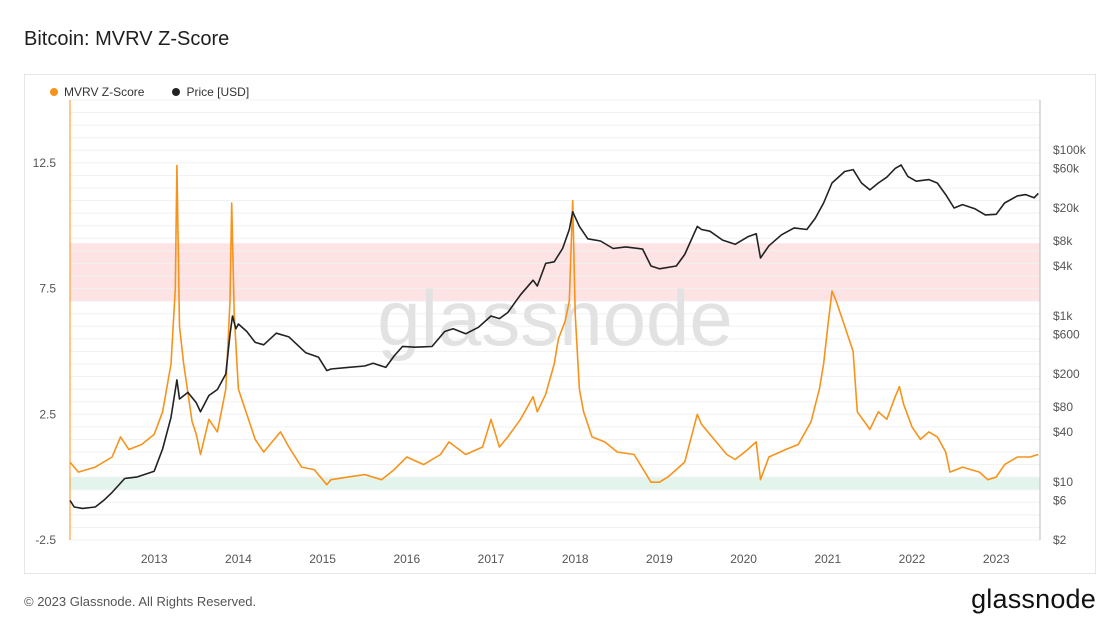 The height and width of the screenshot is (630, 1120). Describe the element at coordinates (491, 559) in the screenshot. I see `x-tick-label: 2017` at that location.